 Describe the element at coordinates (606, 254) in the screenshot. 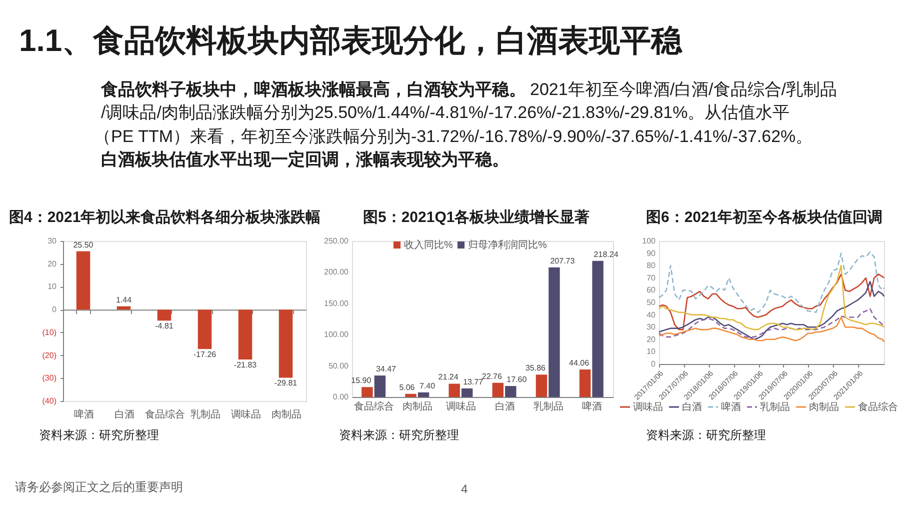

I see `data-label: 218.24` at that location.